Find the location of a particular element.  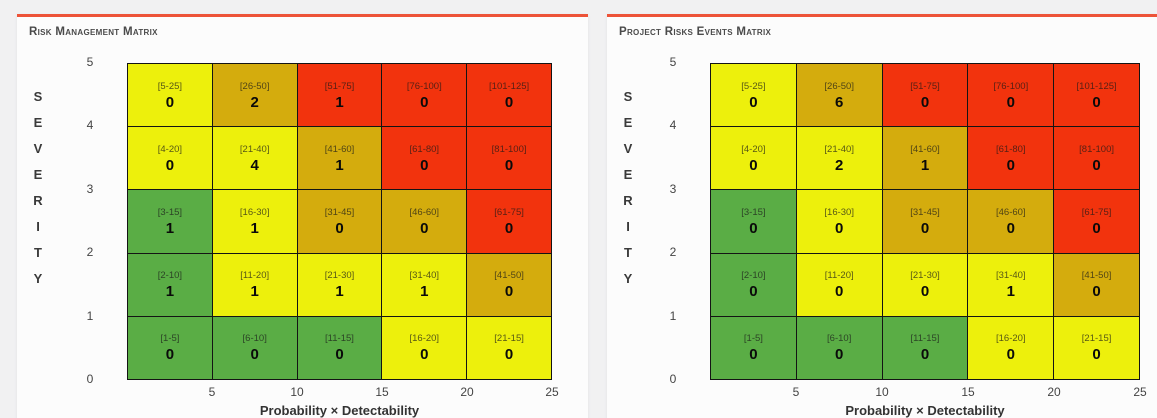

matrix-cell: [21-40] 2 is located at coordinates (839, 159).